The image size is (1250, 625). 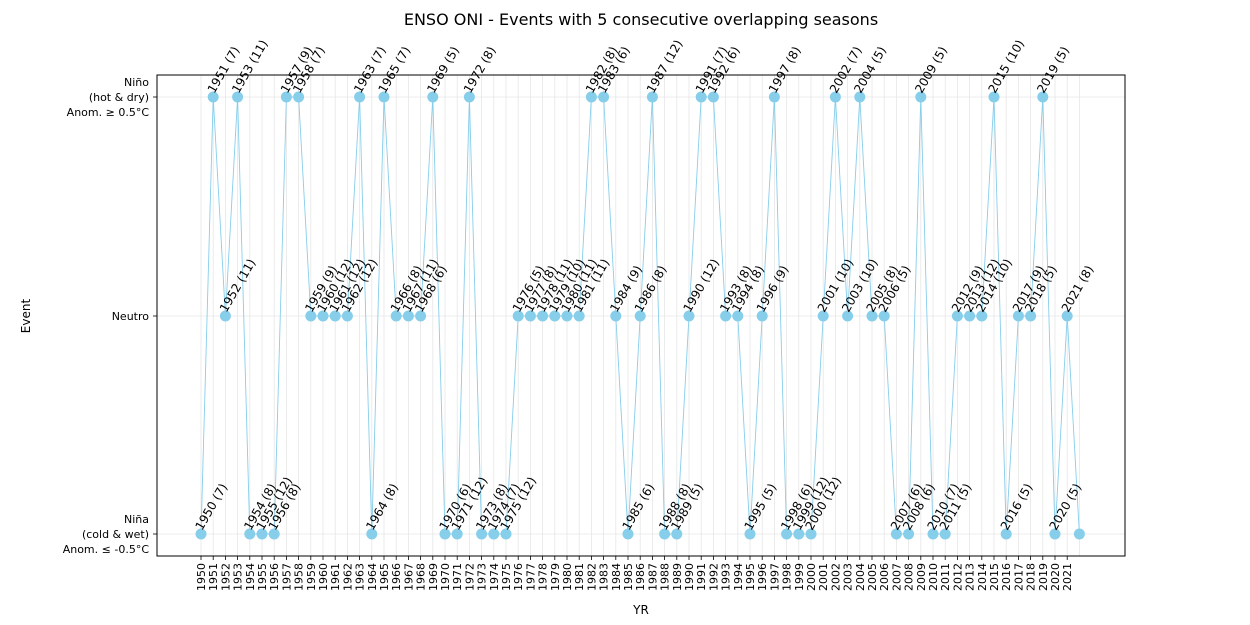 I want to click on x-tick-label: 1958, so click(x=299, y=577).